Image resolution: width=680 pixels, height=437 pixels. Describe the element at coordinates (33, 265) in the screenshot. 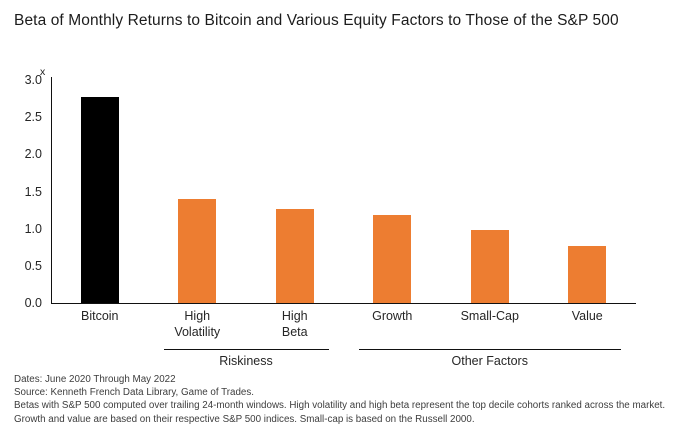

I see `y-tick-label: 0.5` at that location.